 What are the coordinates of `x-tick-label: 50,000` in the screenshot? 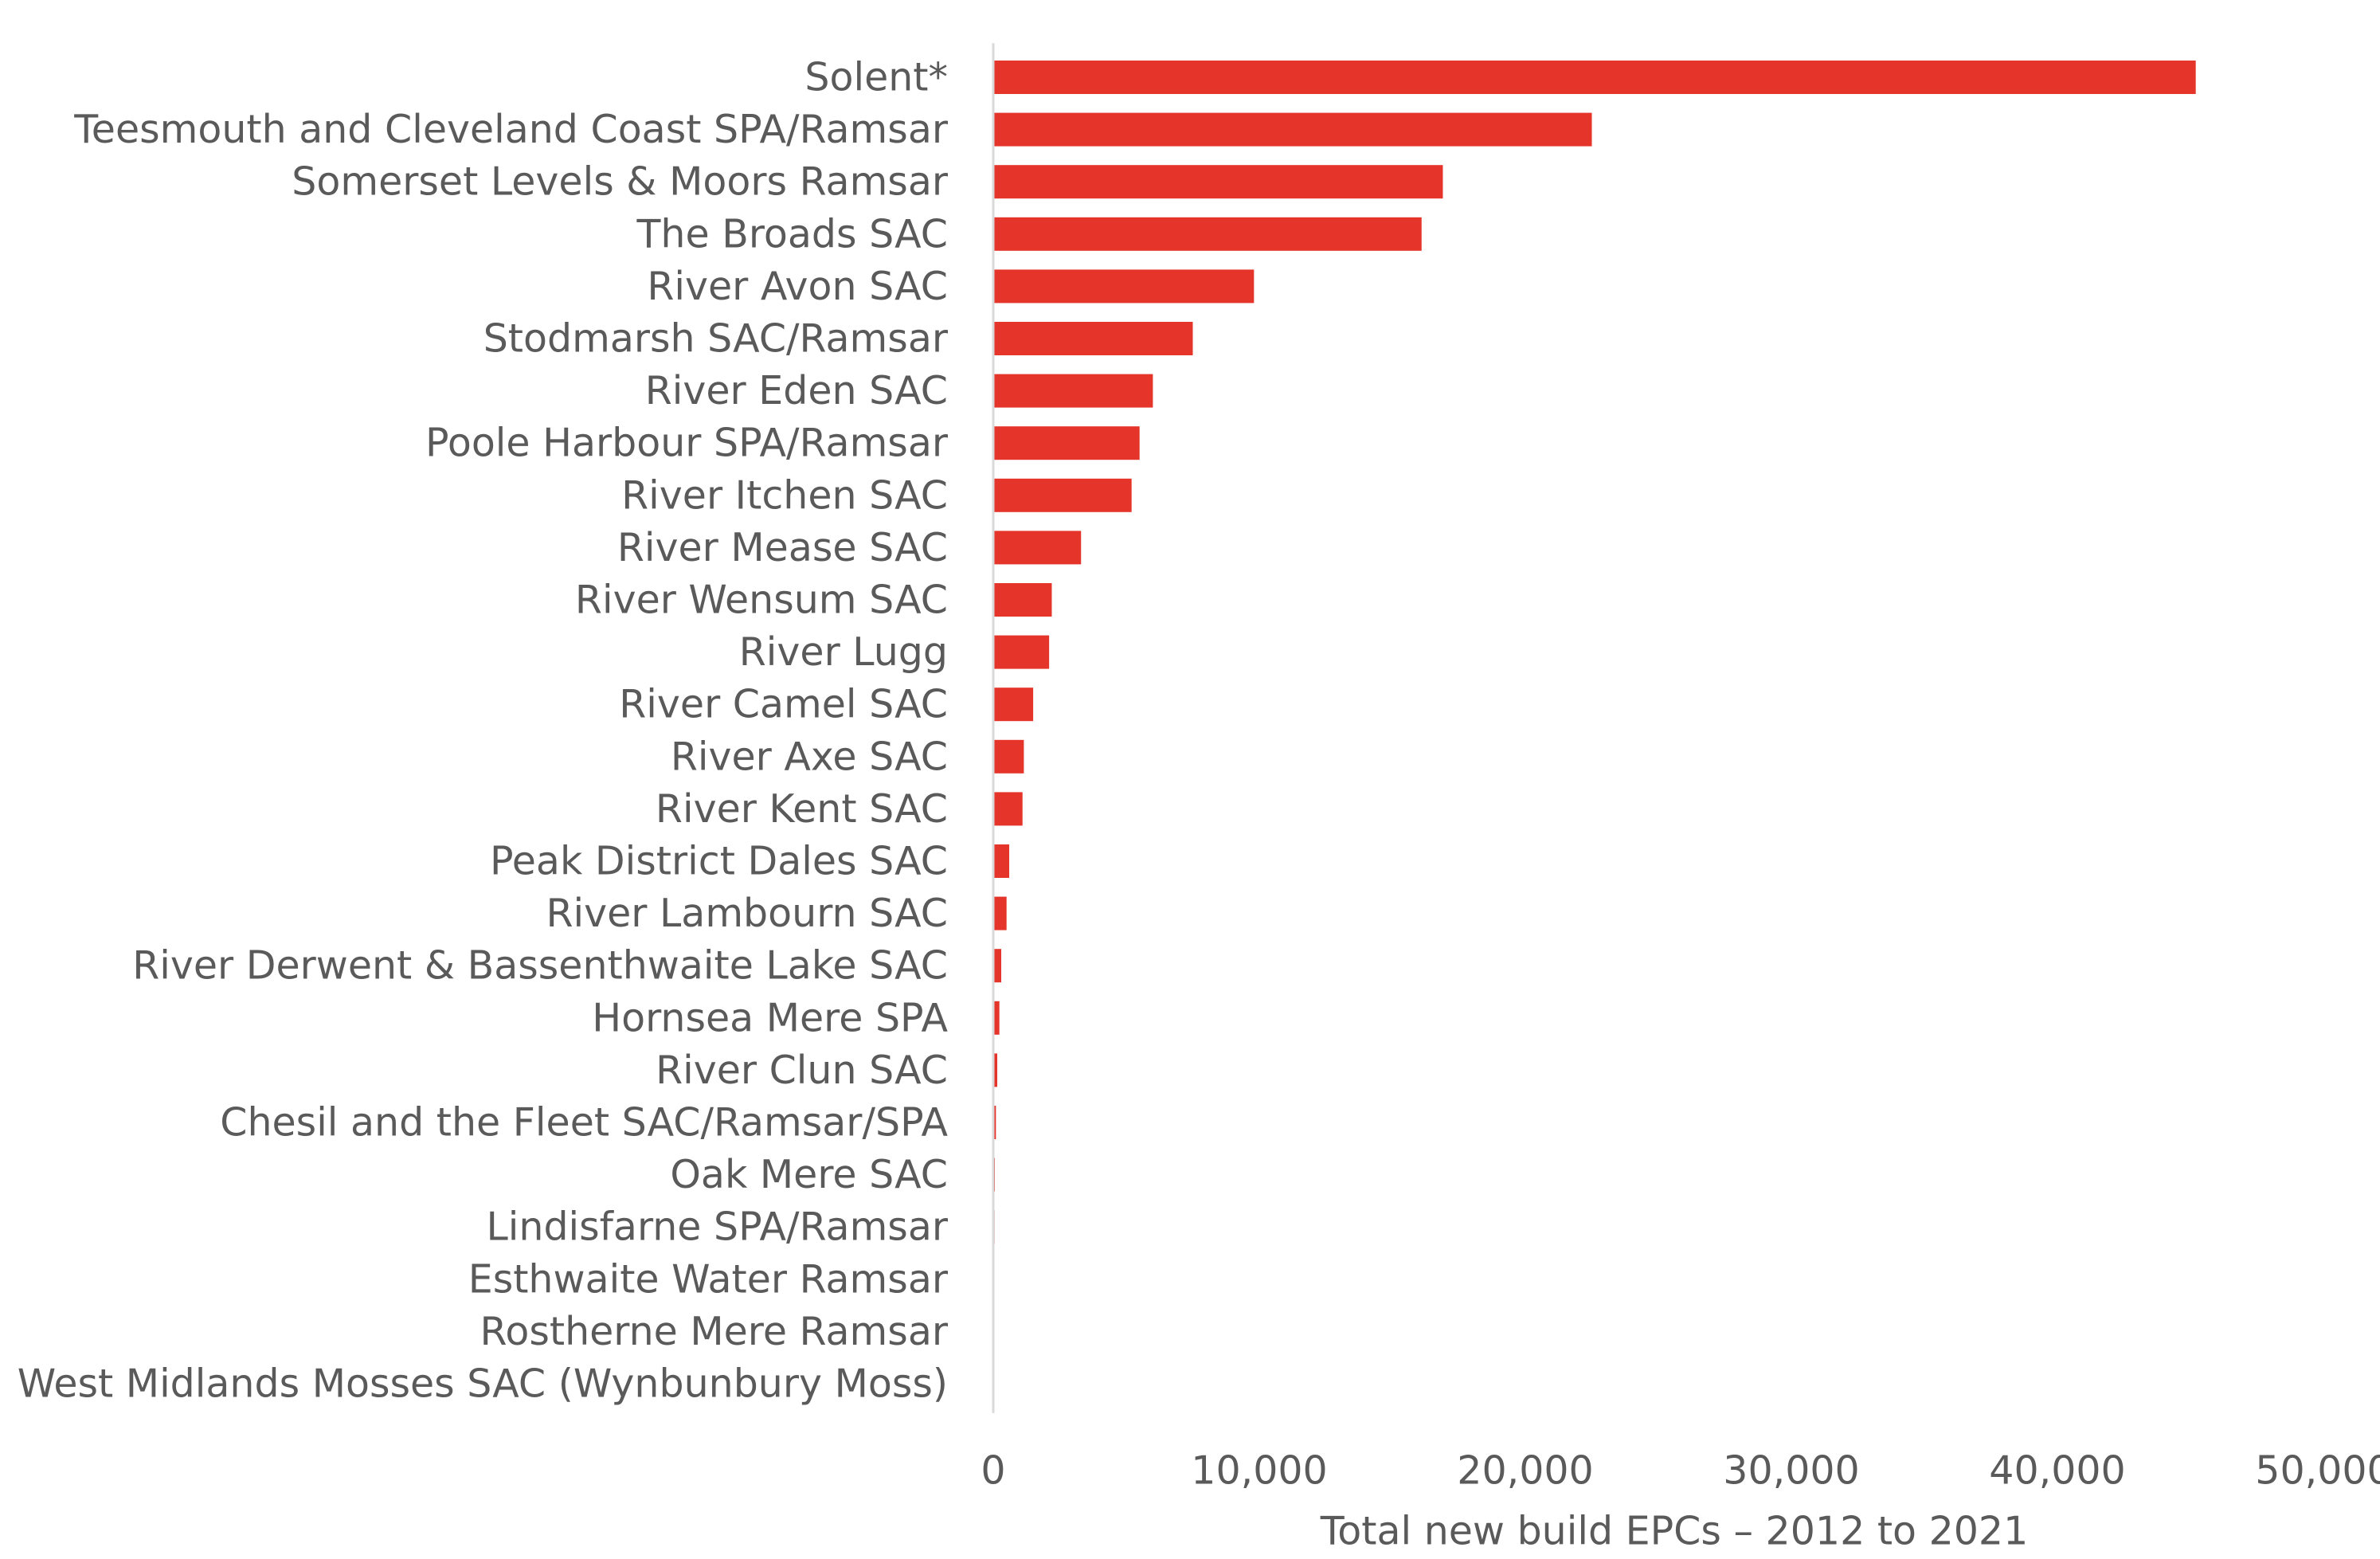 It's located at (2317, 1471).